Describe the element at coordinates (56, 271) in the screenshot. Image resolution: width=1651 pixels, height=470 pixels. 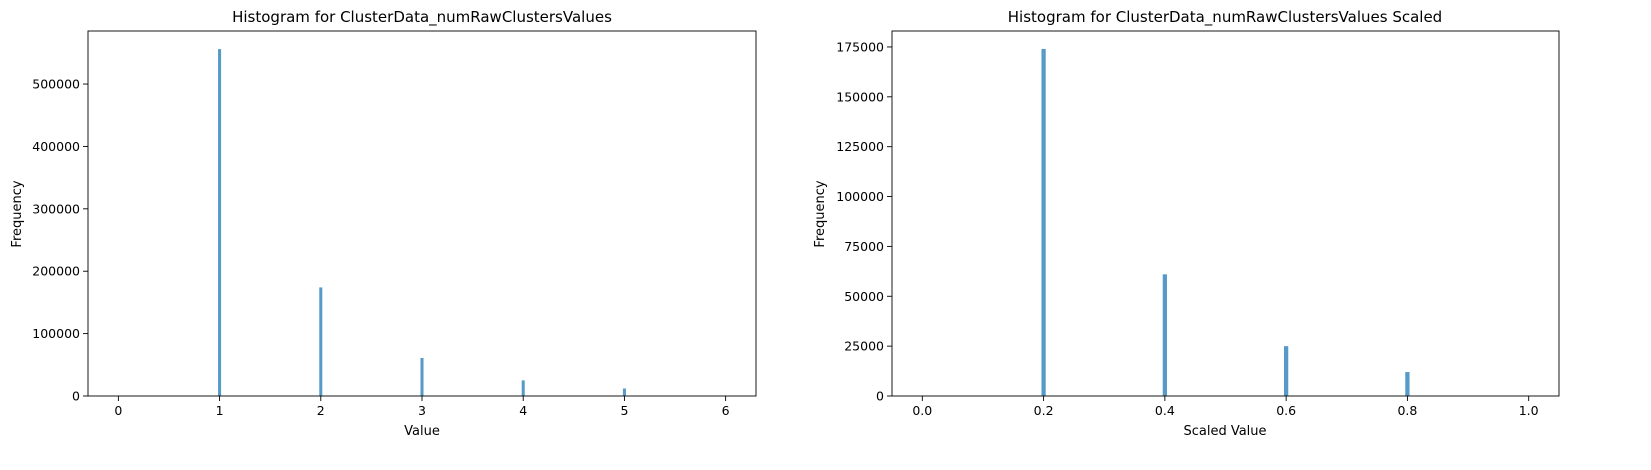
I see `left-y-tick-label: 200000` at that location.